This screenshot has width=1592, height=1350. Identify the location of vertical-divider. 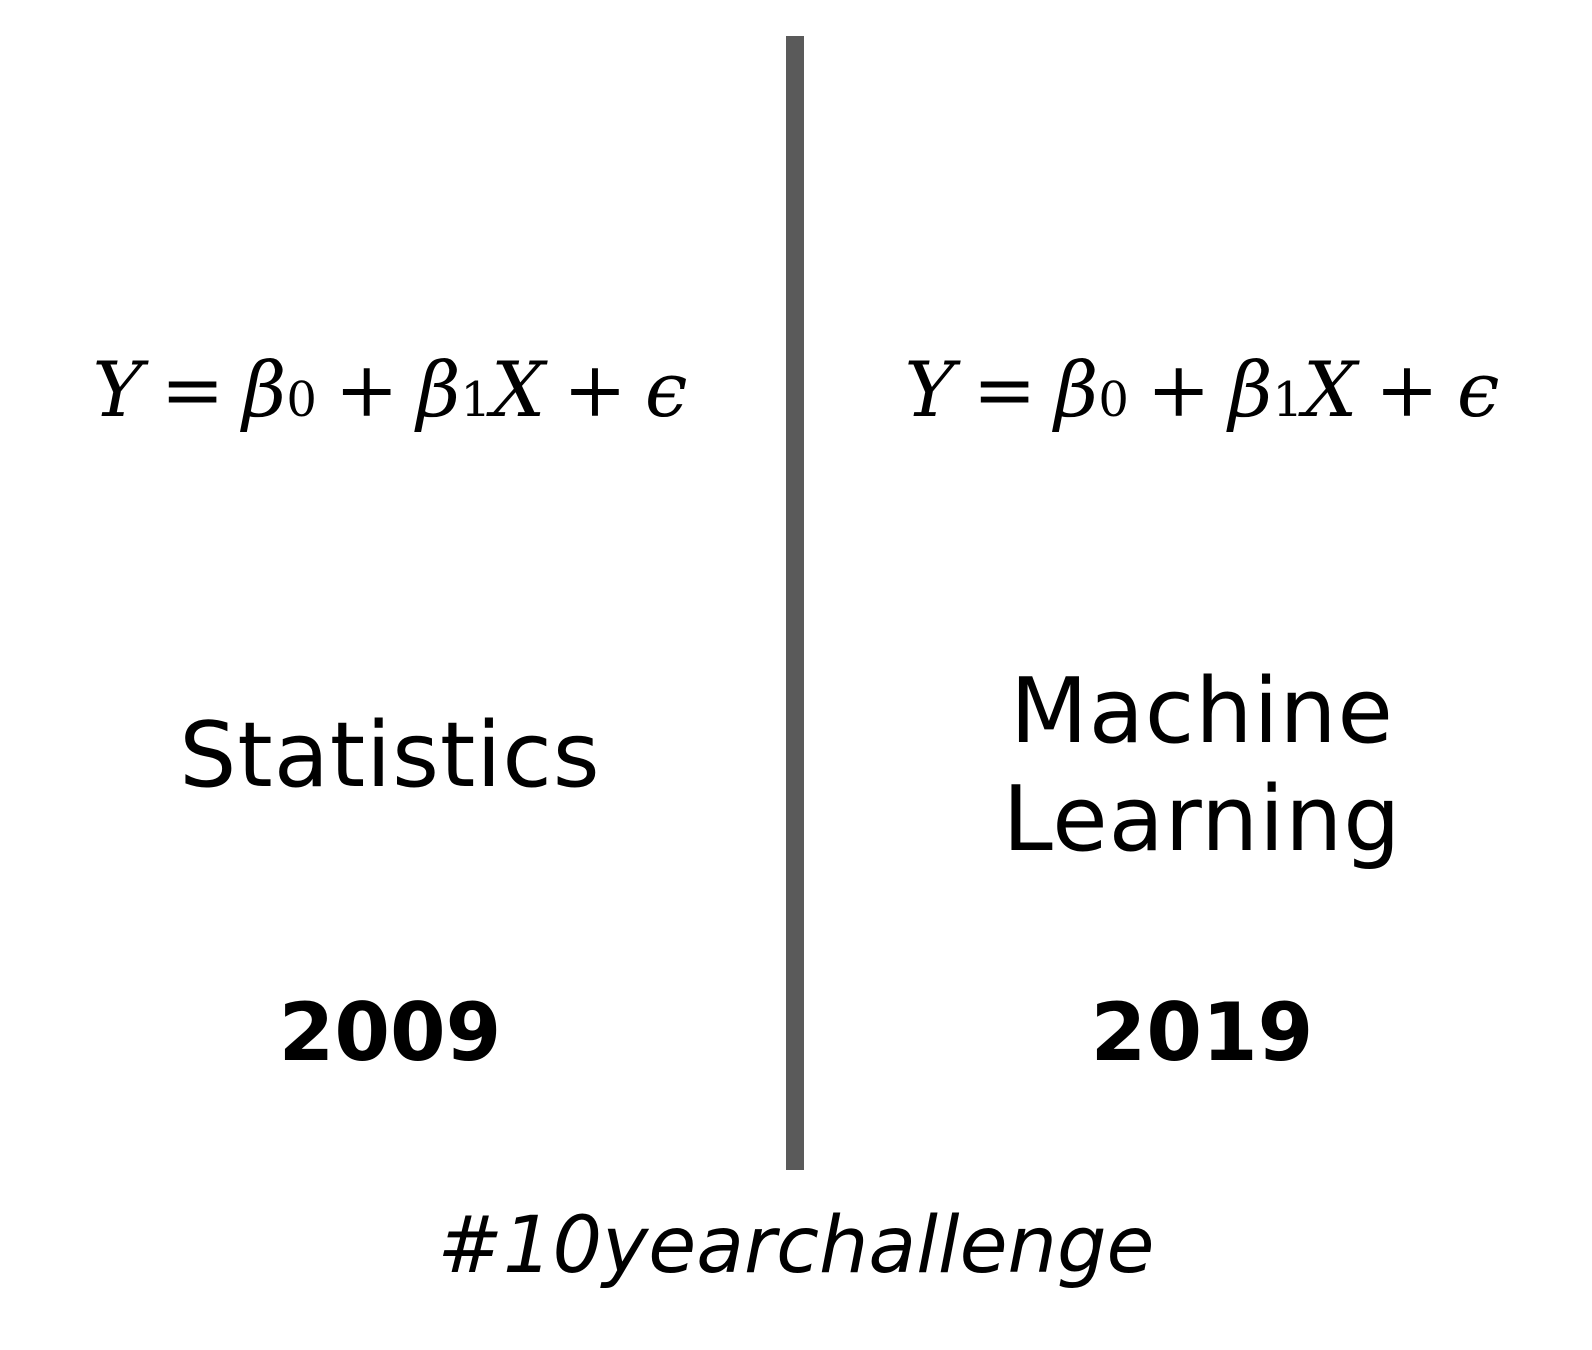
(795, 603).